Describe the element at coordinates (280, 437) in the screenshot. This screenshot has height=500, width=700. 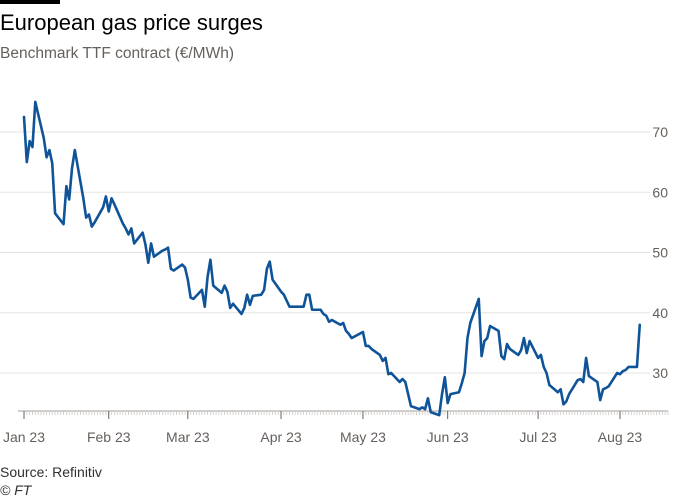
I see `x-tick-label: Apr 23` at that location.